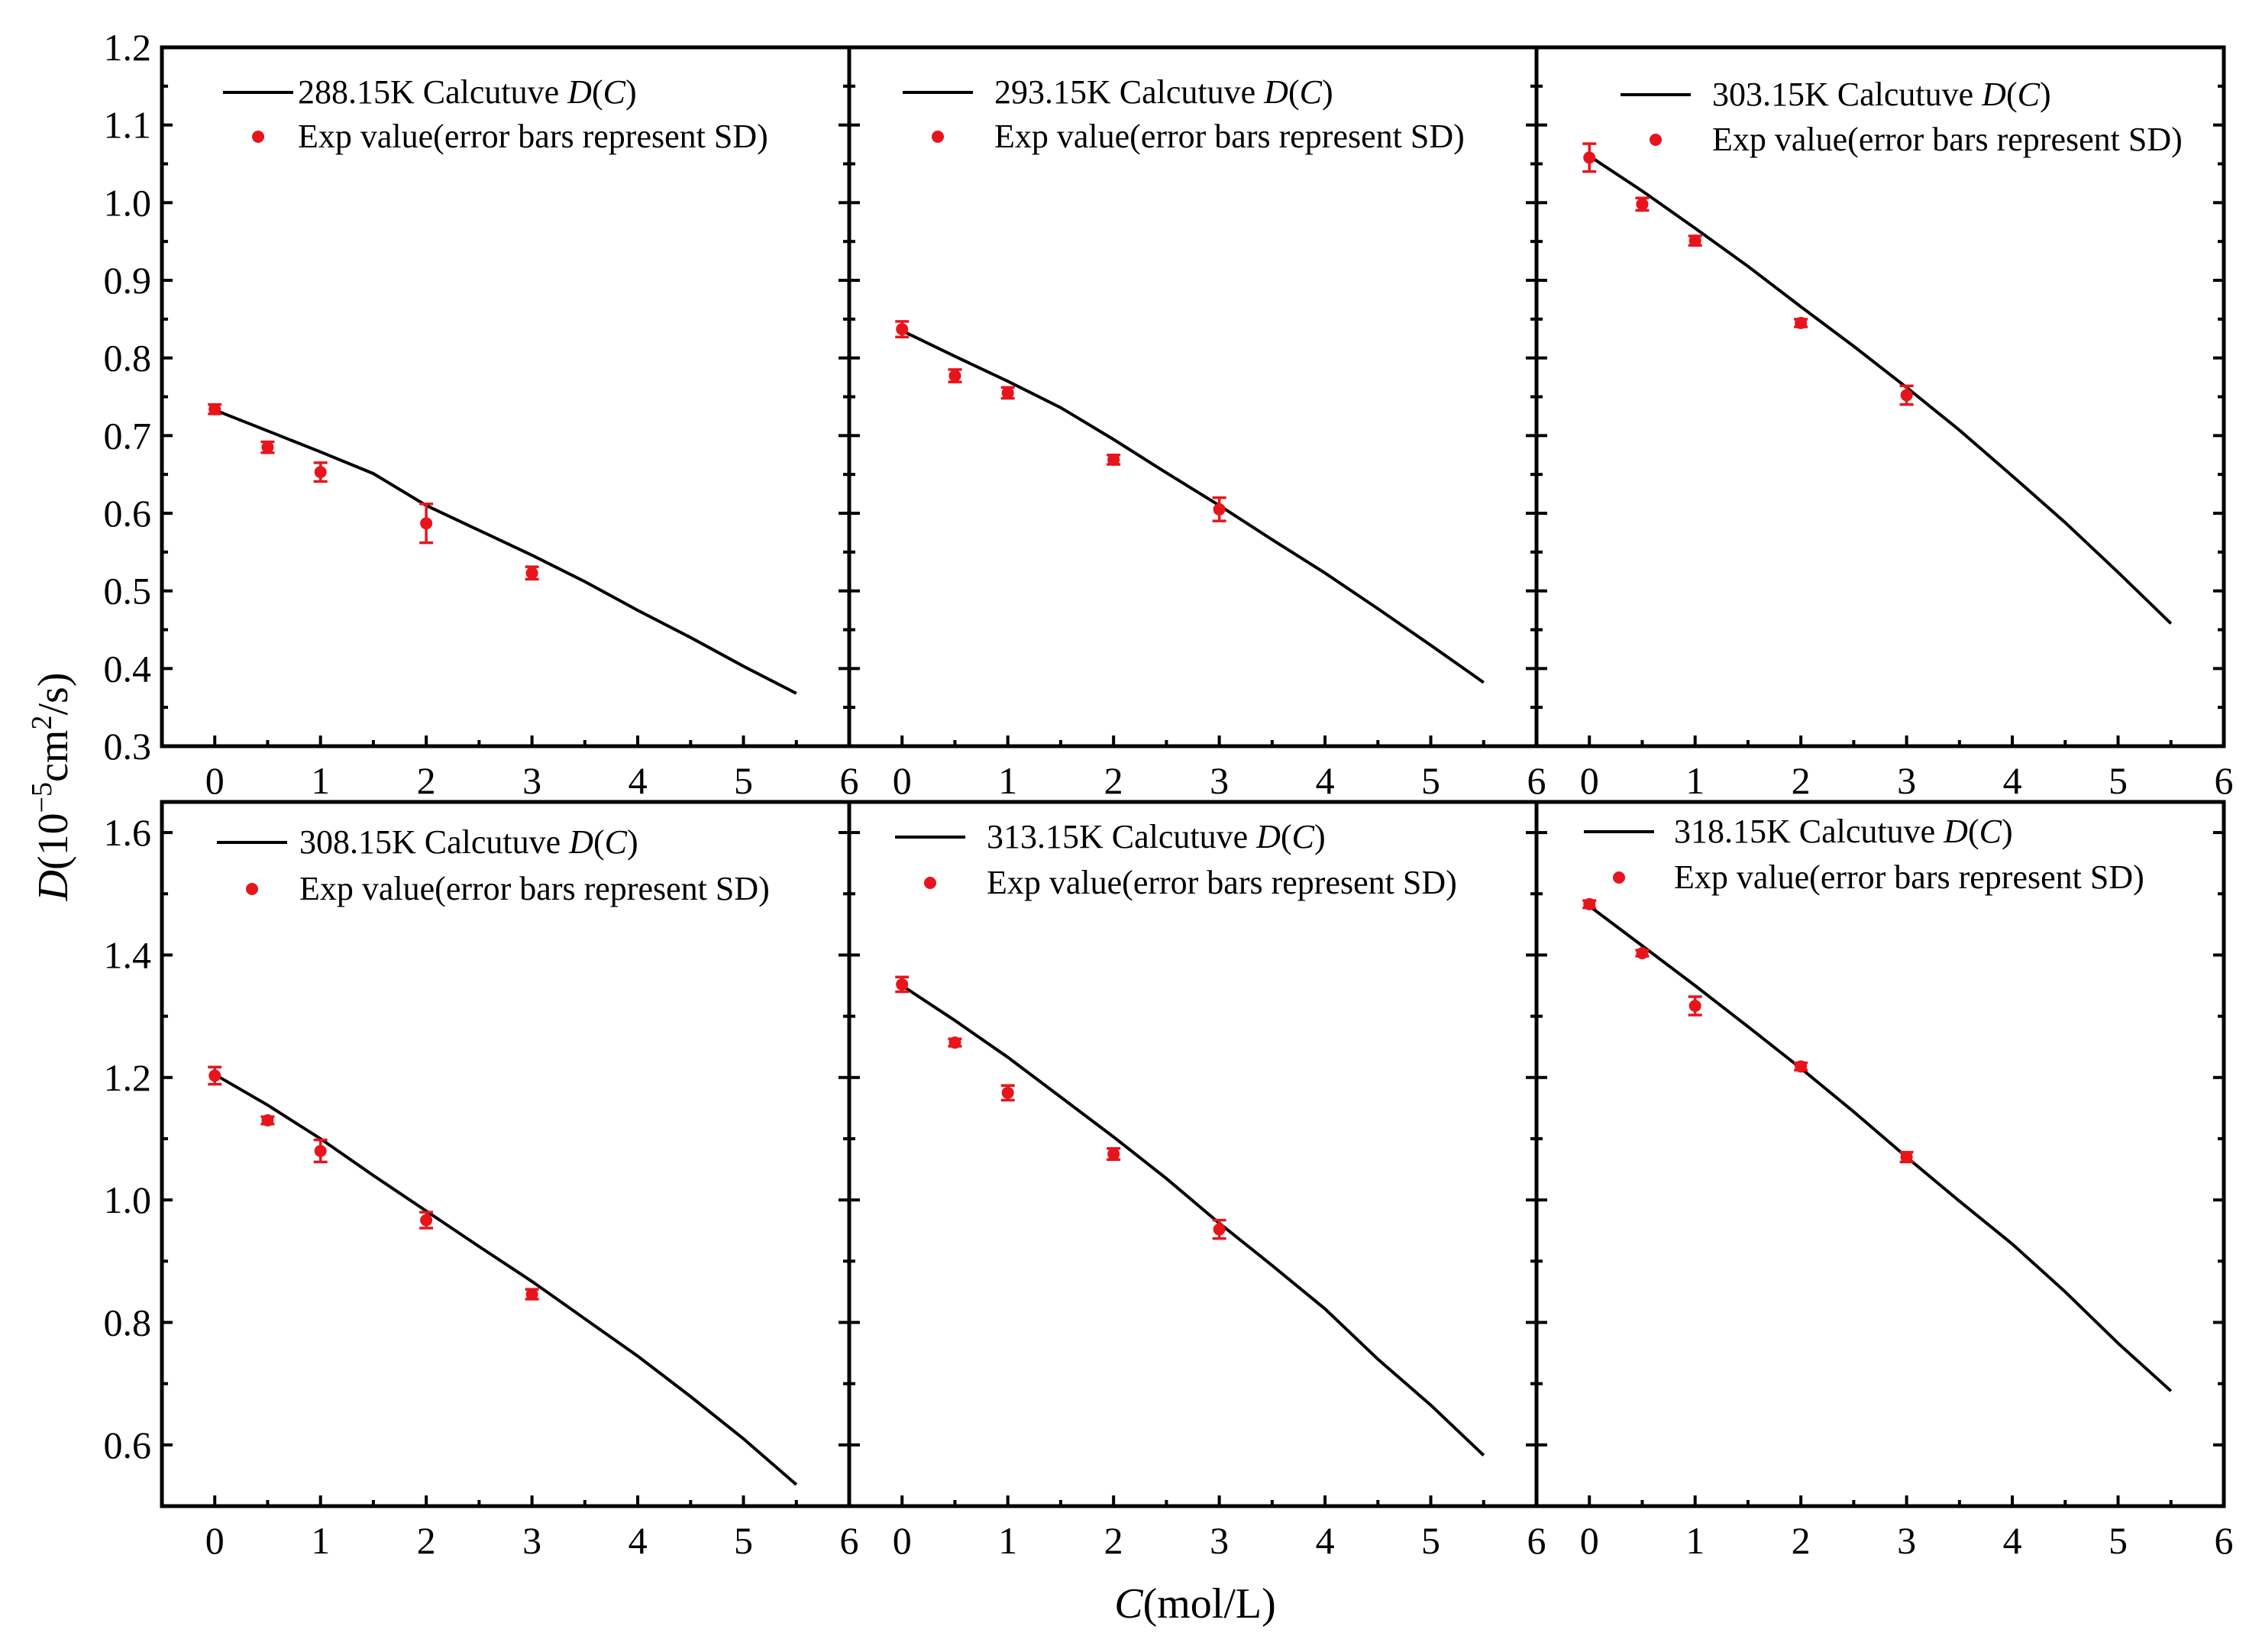 This screenshot has width=2262, height=1652. Describe the element at coordinates (467, 92) in the screenshot. I see `legend-curve-label: 288.15K Calcutuve D(C)` at that location.